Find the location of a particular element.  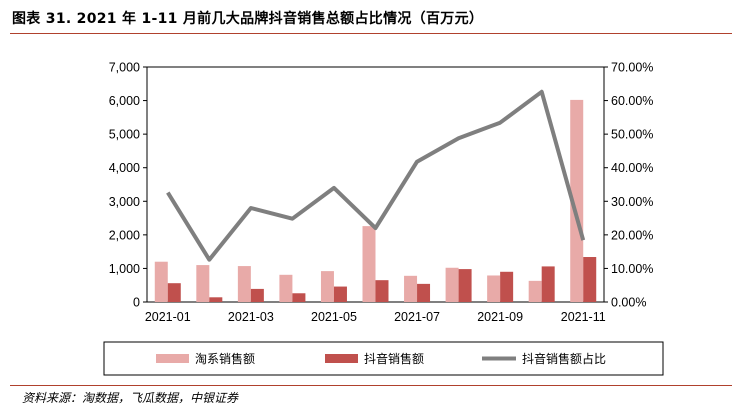

legend-box is located at coordinates (383, 358).